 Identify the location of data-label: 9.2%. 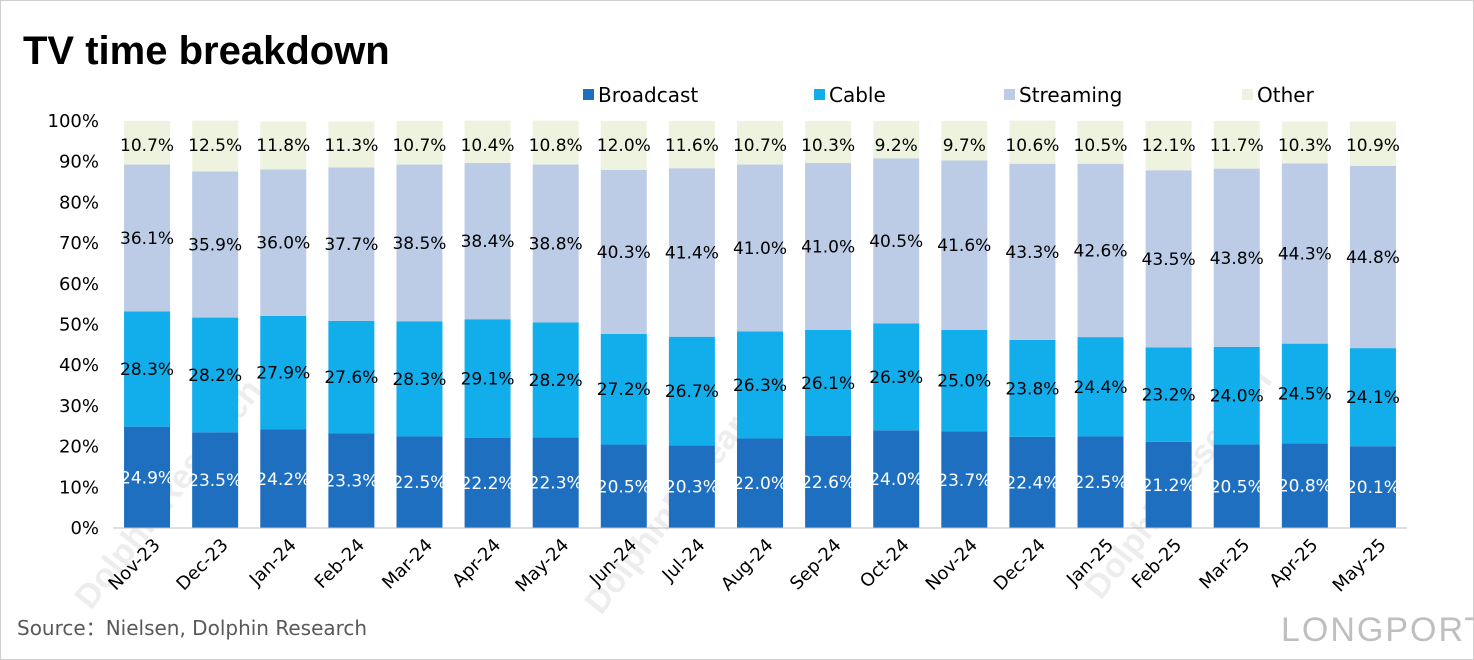
(896, 146).